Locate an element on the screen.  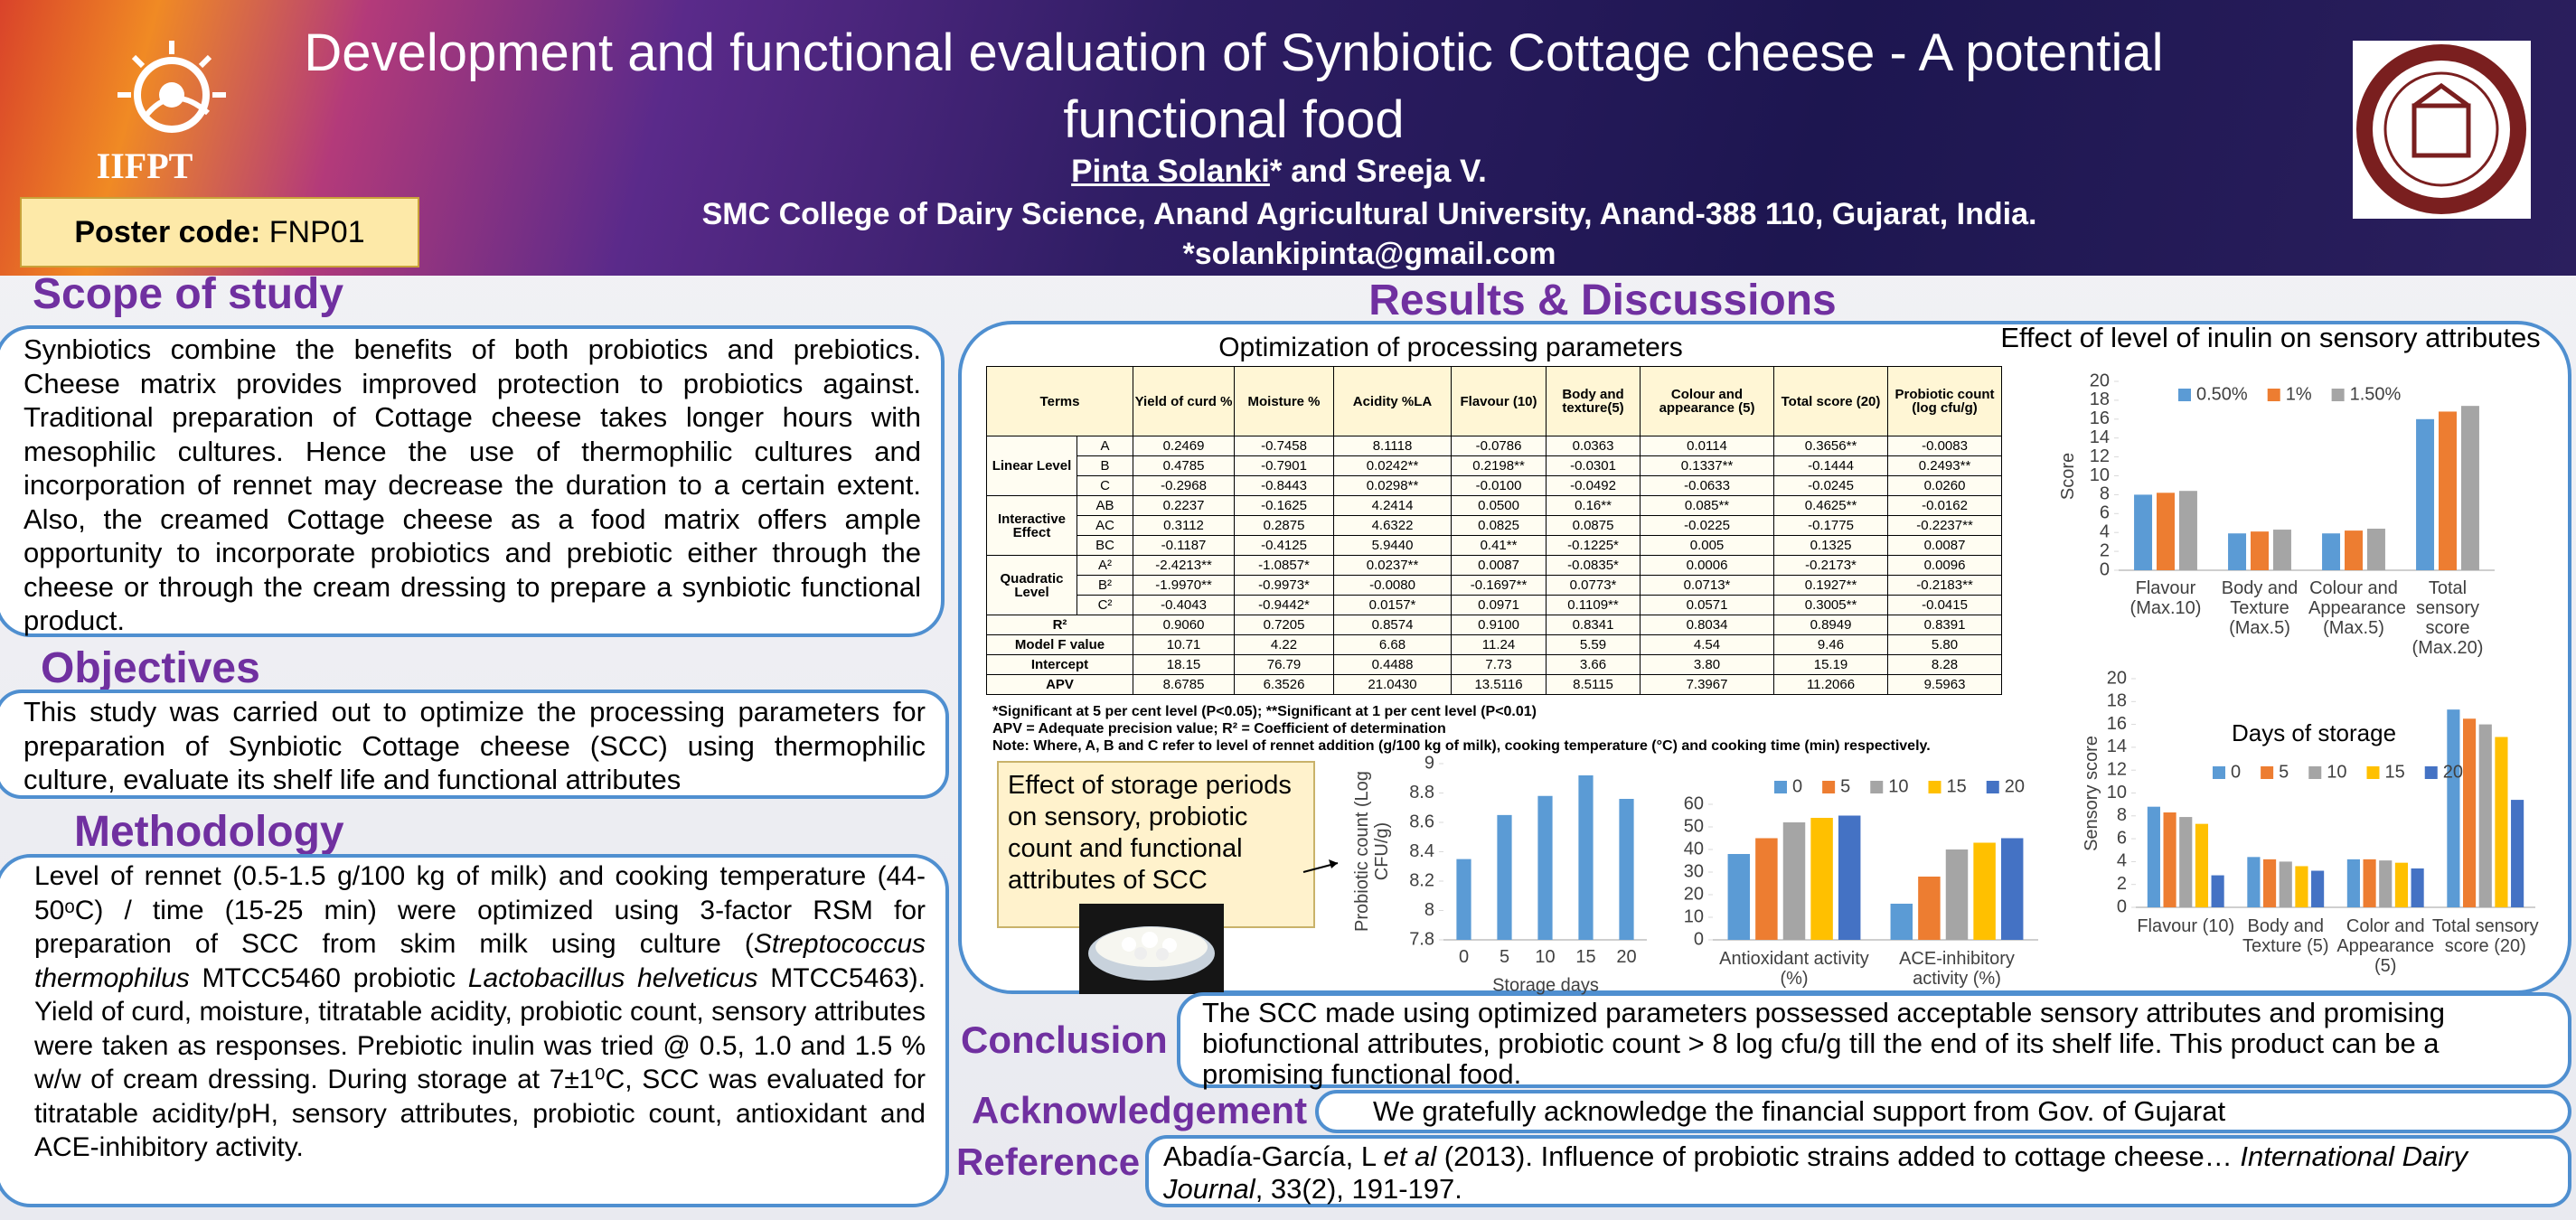
group-label: Linear Level is located at coordinates (1031, 466).